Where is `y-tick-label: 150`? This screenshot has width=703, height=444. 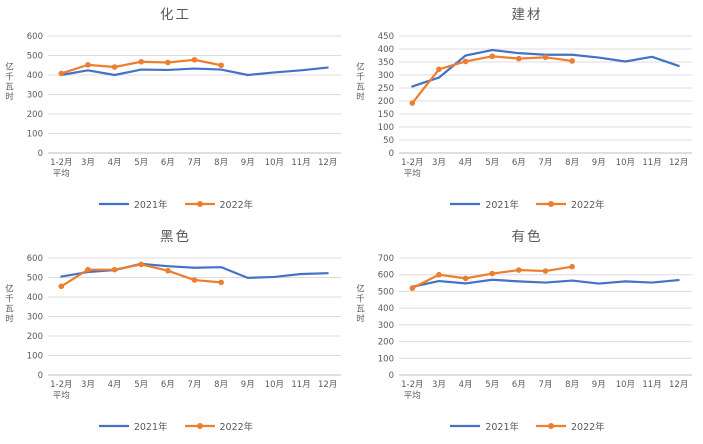
y-tick-label: 150 is located at coordinates (386, 115).